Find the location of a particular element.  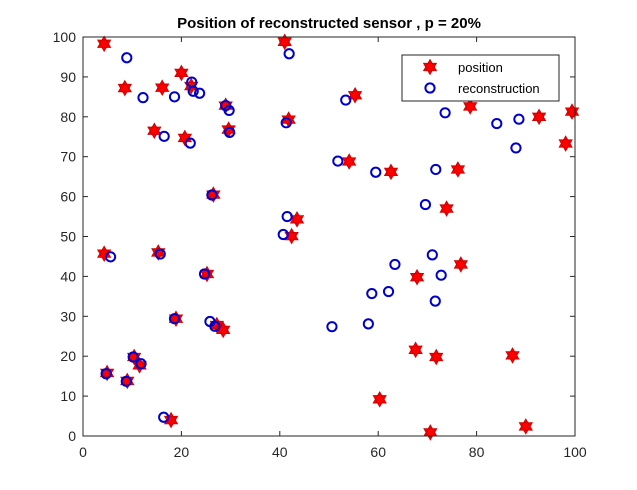

x-tick-label: 100 is located at coordinates (575, 452).